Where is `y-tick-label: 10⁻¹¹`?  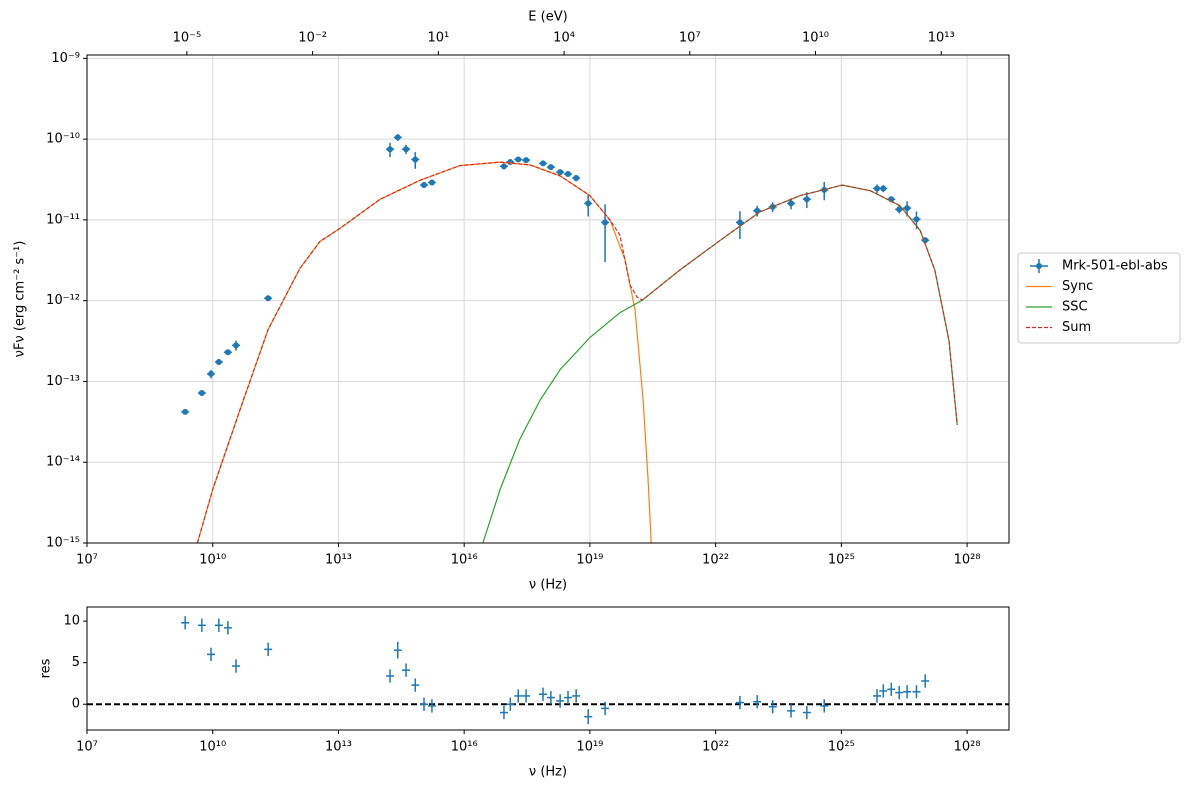
y-tick-label: 10⁻¹¹ is located at coordinates (63, 219).